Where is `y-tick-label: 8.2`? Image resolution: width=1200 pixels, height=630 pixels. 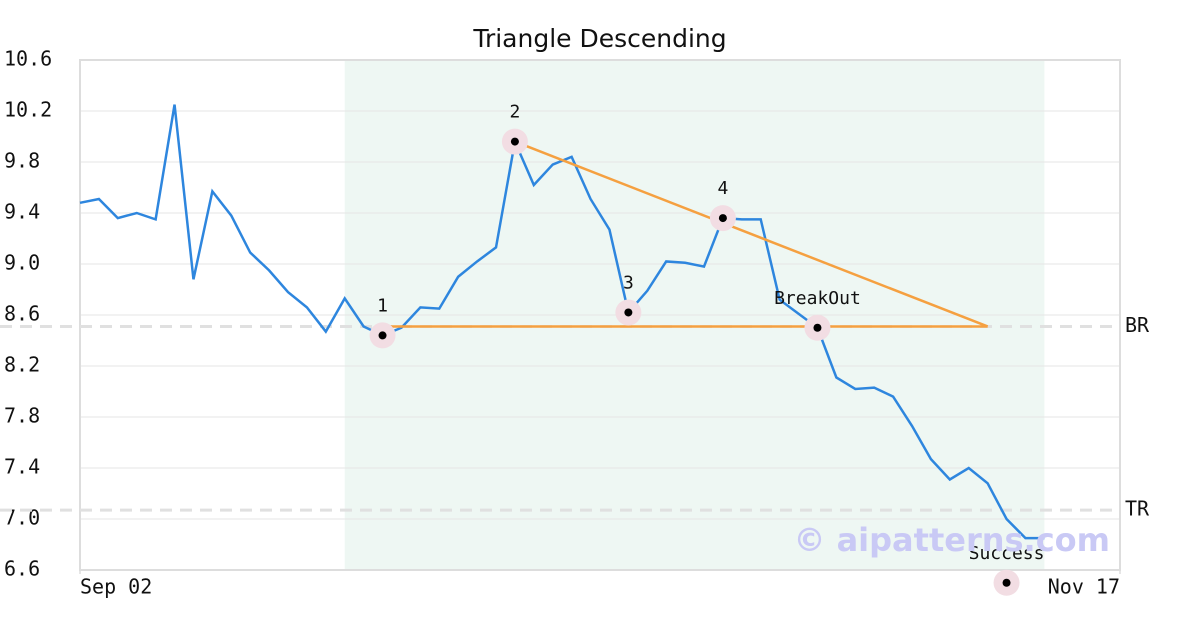
y-tick-label: 8.2 is located at coordinates (22, 365).